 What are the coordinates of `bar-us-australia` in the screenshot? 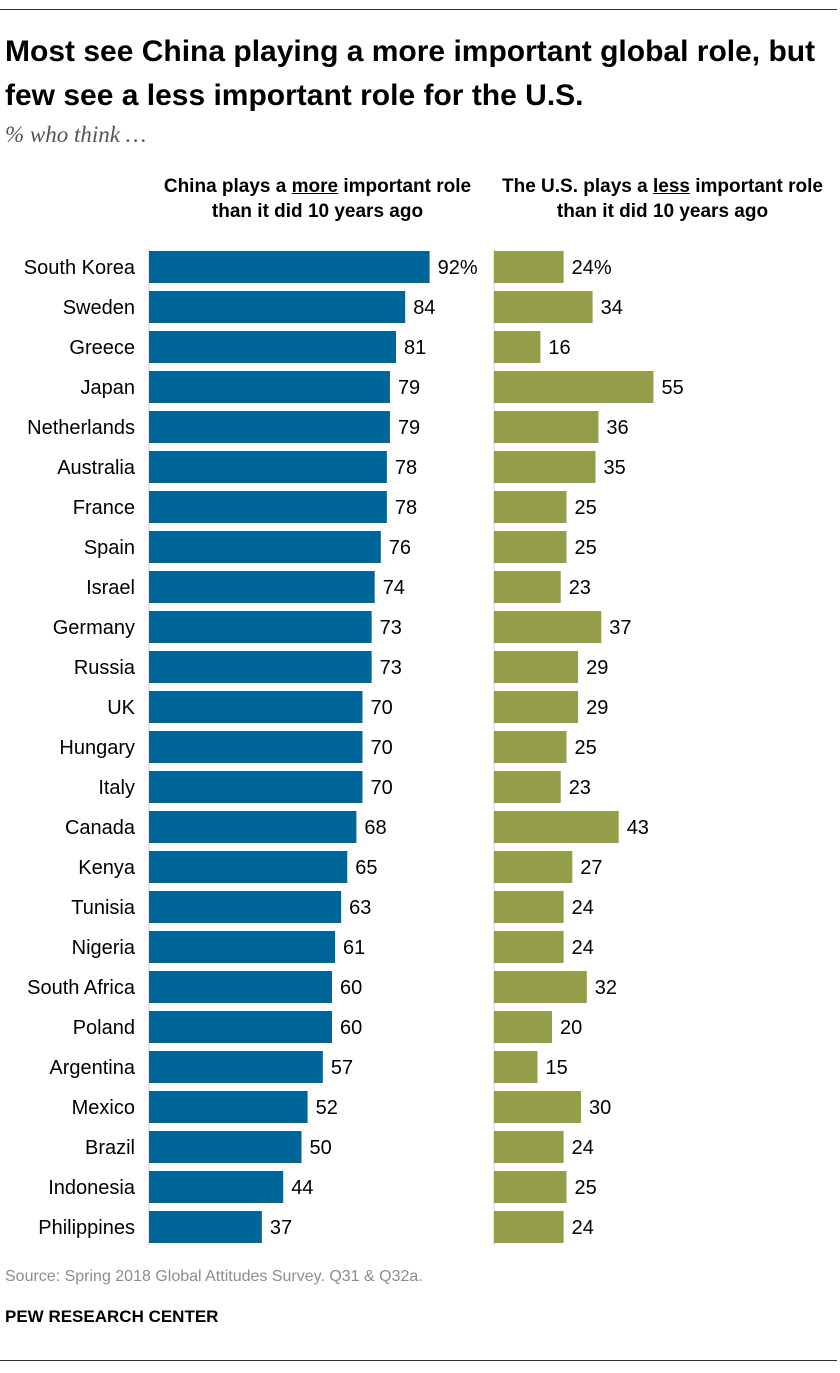 It's located at (545, 467).